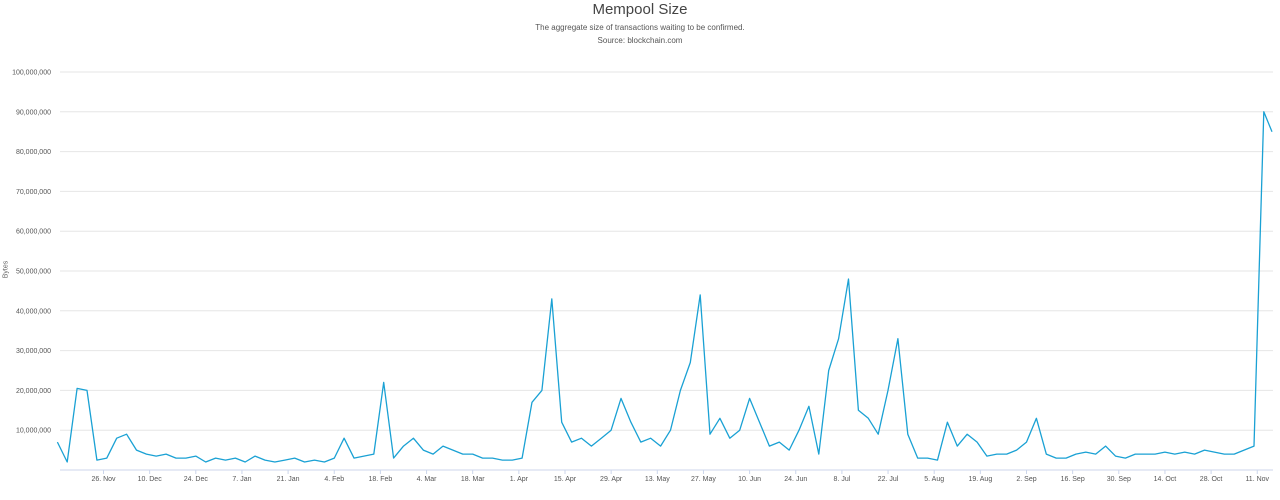 This screenshot has width=1280, height=500. Describe the element at coordinates (1073, 479) in the screenshot. I see `x-tick-label: 16. Sep` at that location.